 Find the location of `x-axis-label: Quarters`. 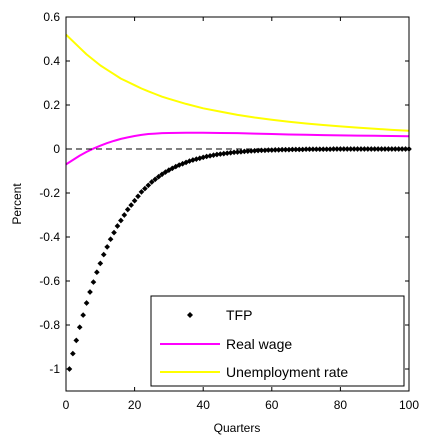

x-axis-label: Quarters is located at coordinates (237, 428).